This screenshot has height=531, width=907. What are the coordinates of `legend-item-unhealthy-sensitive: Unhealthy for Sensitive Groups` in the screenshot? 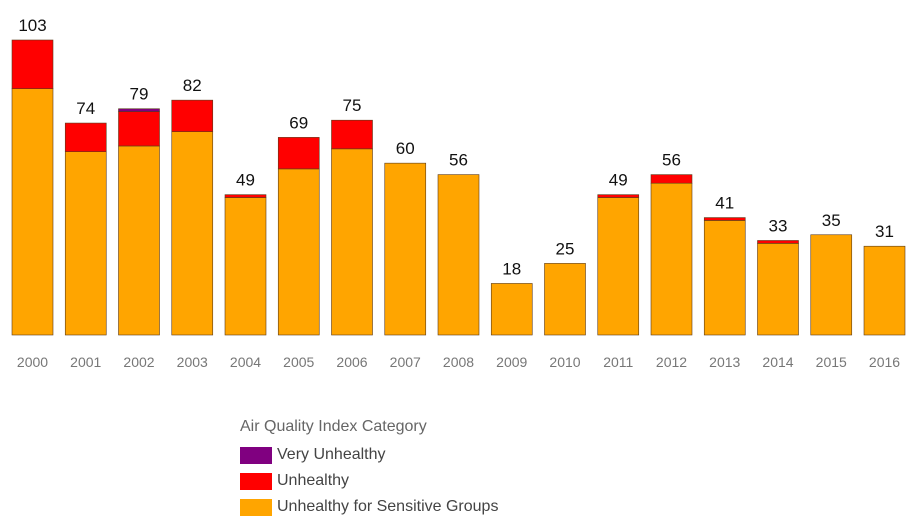 It's located at (369, 507).